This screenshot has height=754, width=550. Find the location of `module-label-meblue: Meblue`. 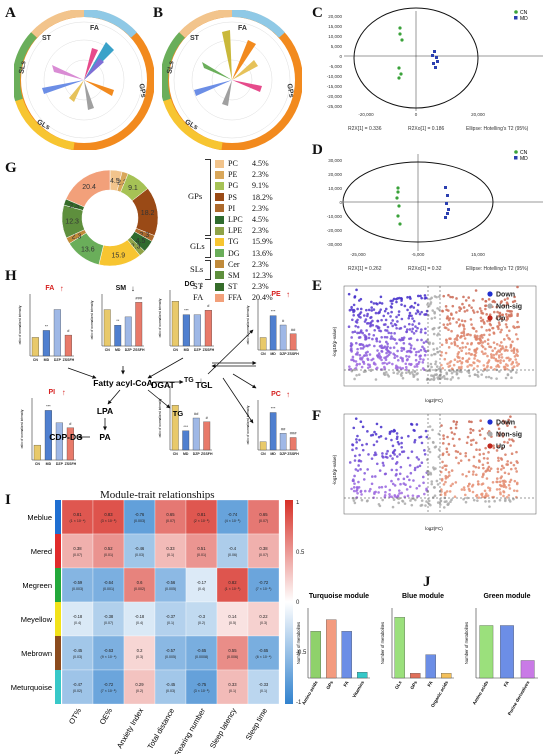

module-label-meblue: Meblue is located at coordinates (39, 517).